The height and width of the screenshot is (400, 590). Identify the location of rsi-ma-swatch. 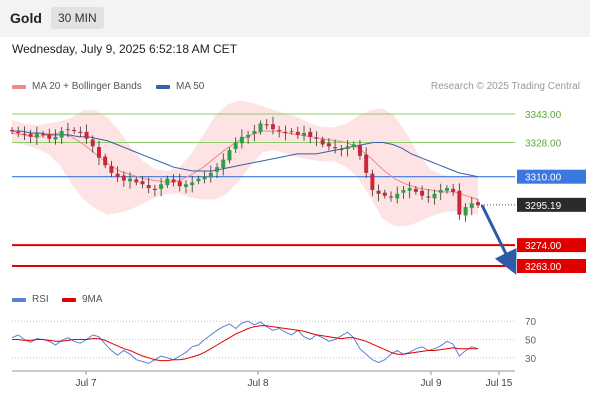
(69, 299).